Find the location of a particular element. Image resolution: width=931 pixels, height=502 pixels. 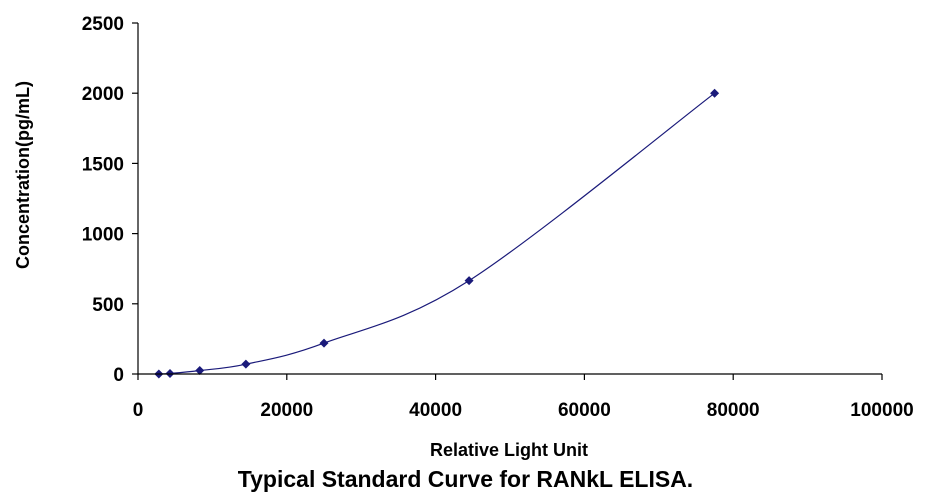

y-tick-label: 1500 is located at coordinates (103, 164).